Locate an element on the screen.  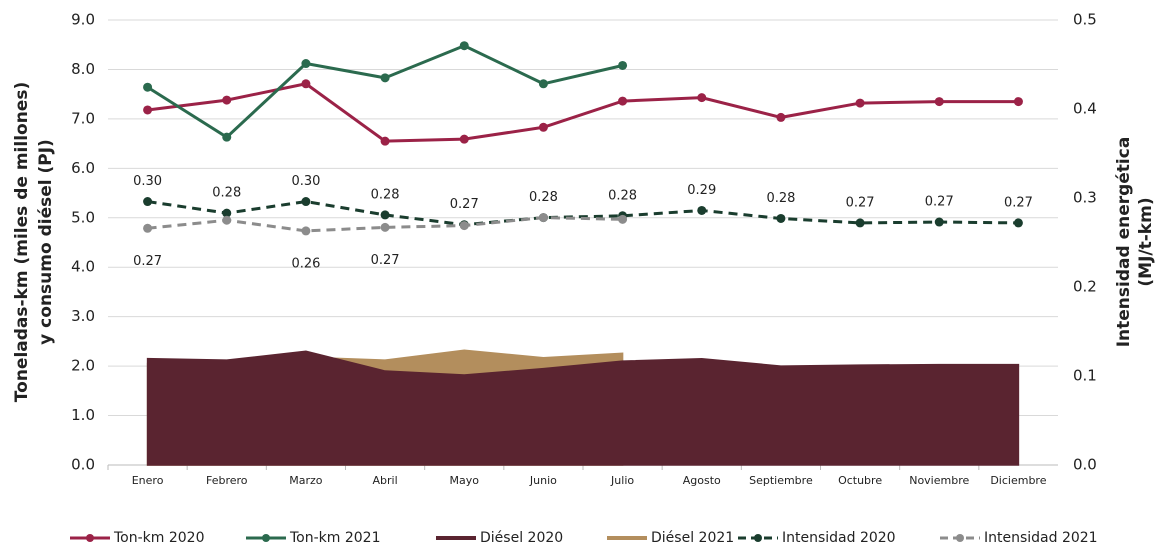
y-tick-label: 8.0 is located at coordinates (83, 69).